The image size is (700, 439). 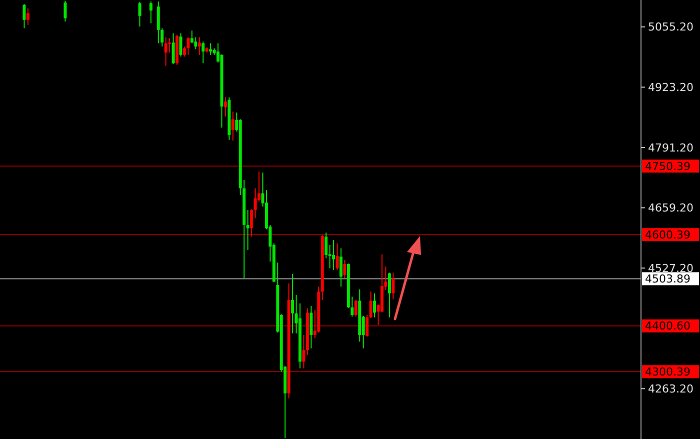 What do you see at coordinates (671, 208) in the screenshot?
I see `y-tick-label: 4659.20` at bounding box center [671, 208].